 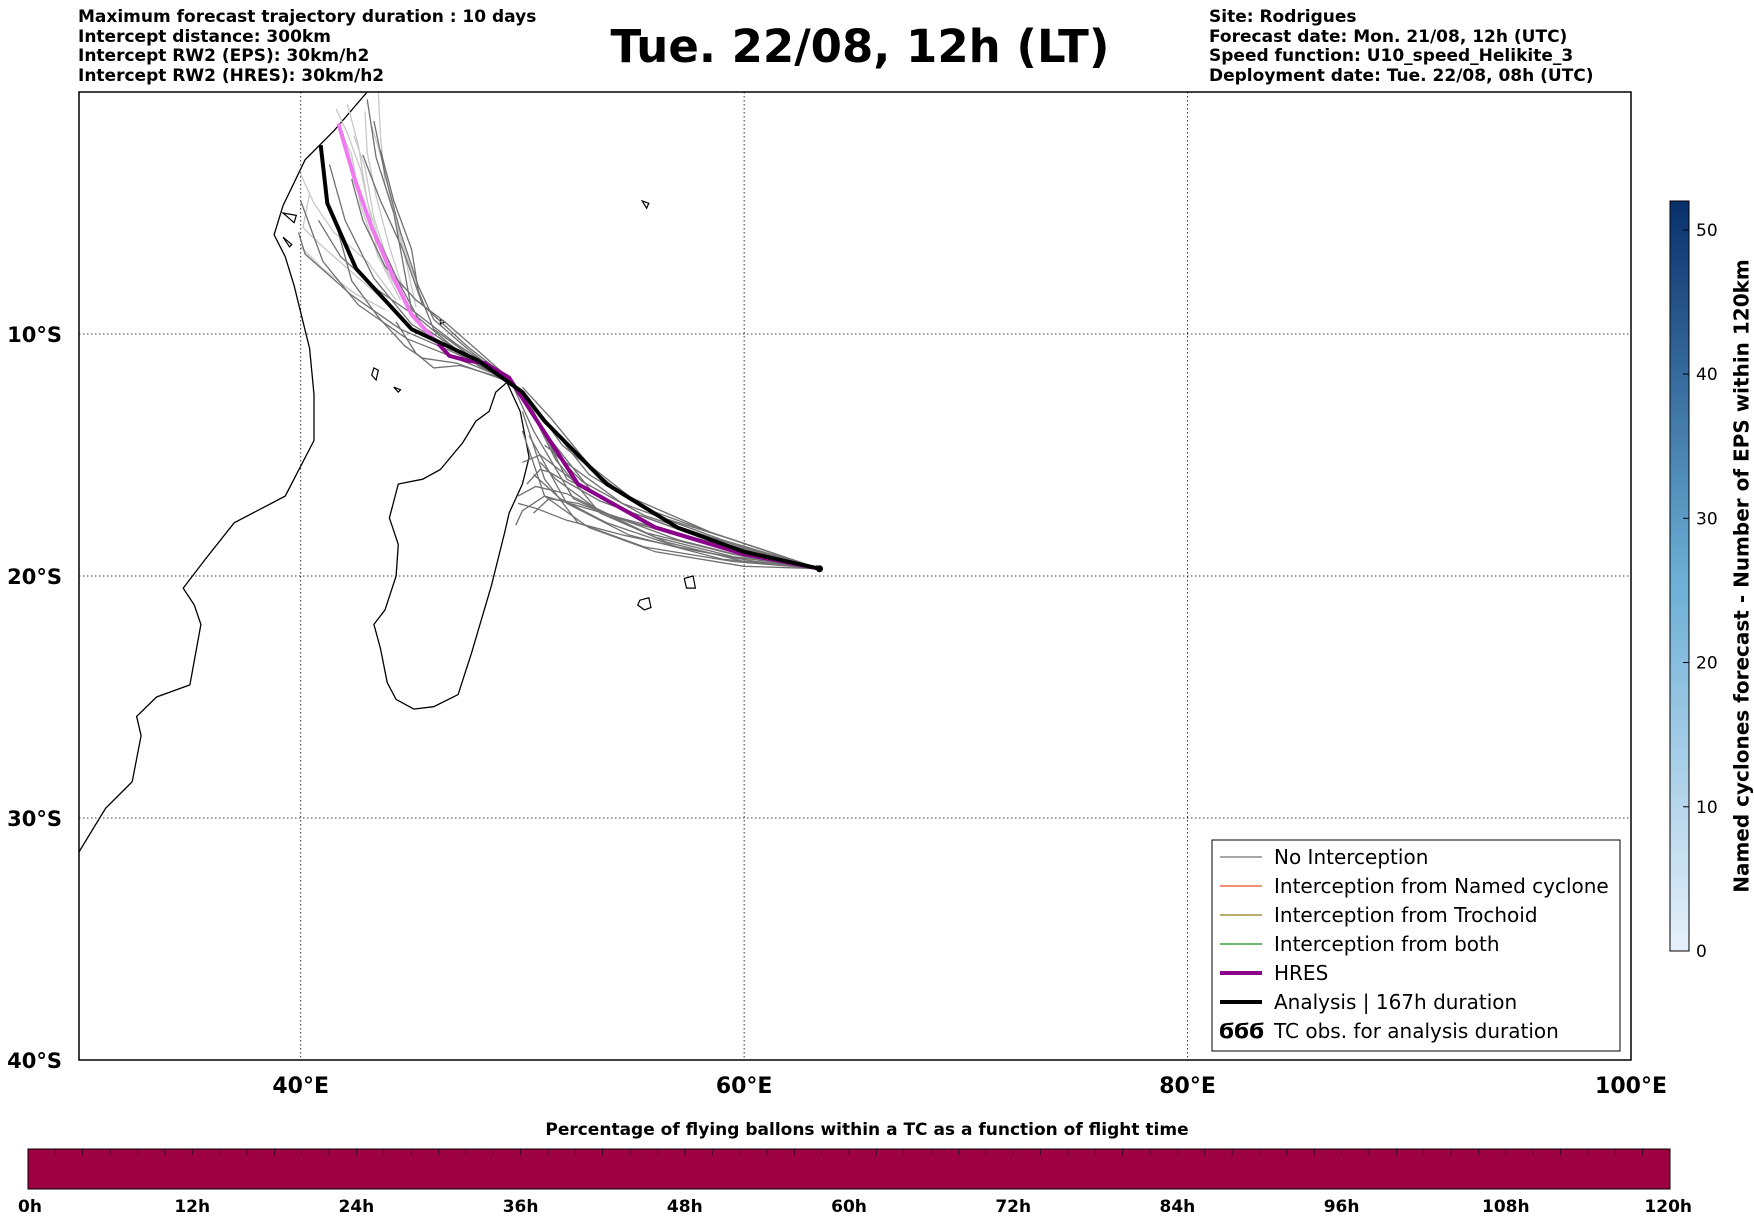 What do you see at coordinates (1406, 915) in the screenshot?
I see `legend-label: Interception from Trochoid` at bounding box center [1406, 915].